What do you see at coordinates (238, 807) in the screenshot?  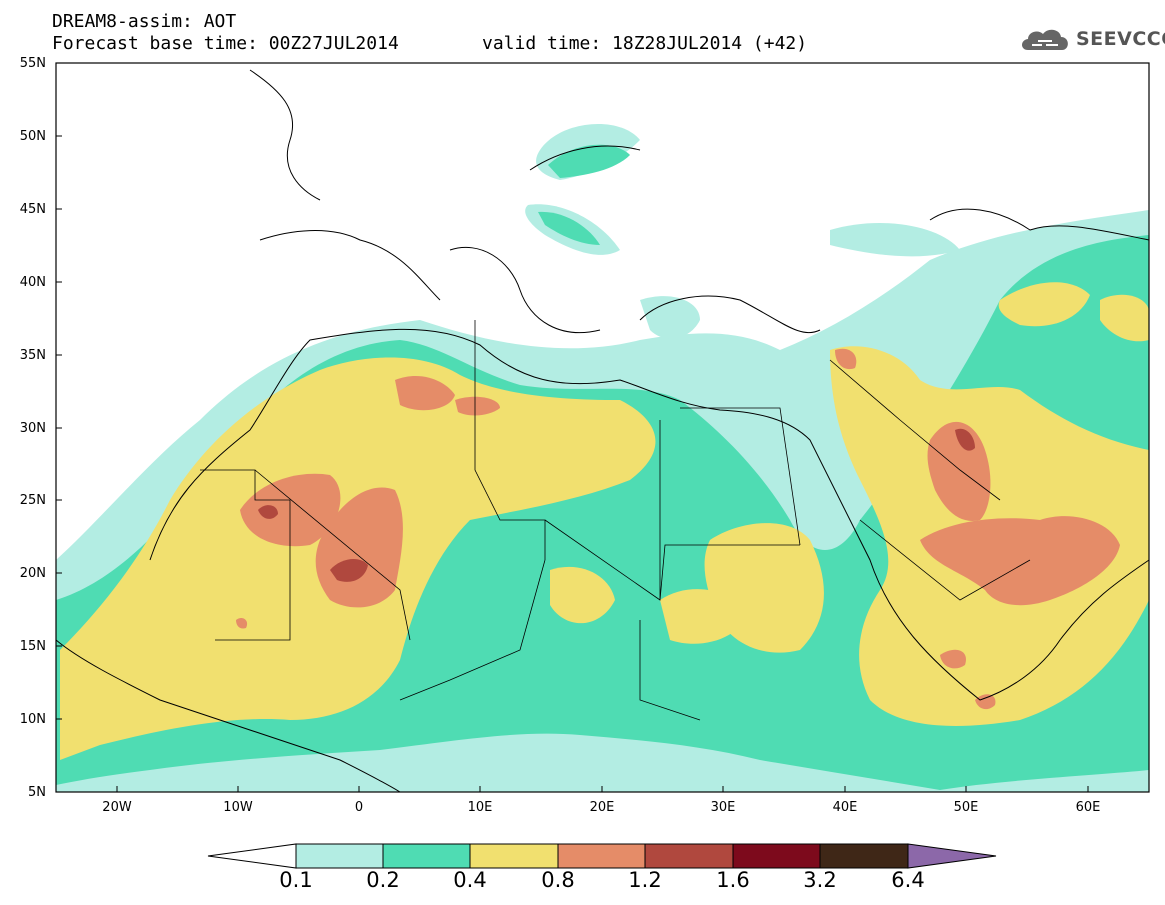 I see `lon-label-10w: 10W` at bounding box center [238, 807].